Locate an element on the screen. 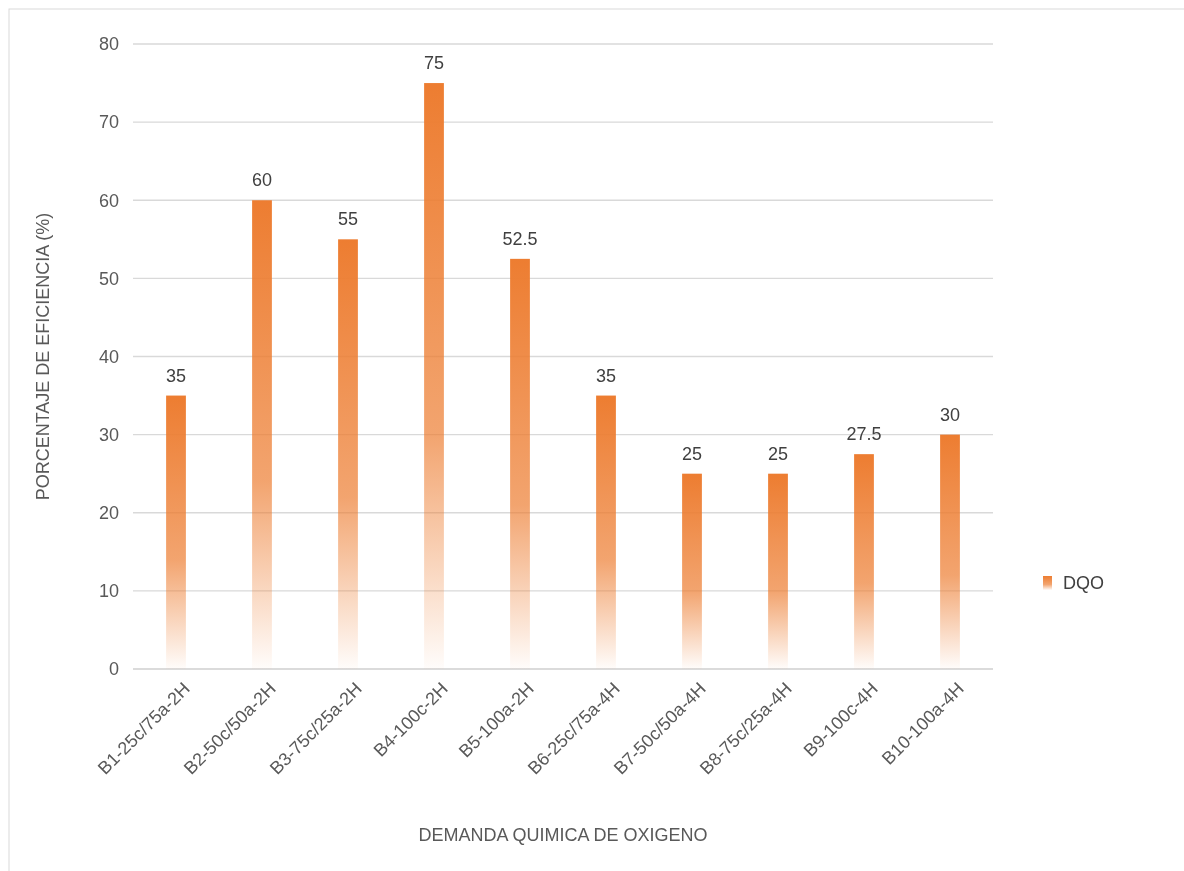 Image resolution: width=1184 pixels, height=871 pixels. data-label: 60 is located at coordinates (262, 180).